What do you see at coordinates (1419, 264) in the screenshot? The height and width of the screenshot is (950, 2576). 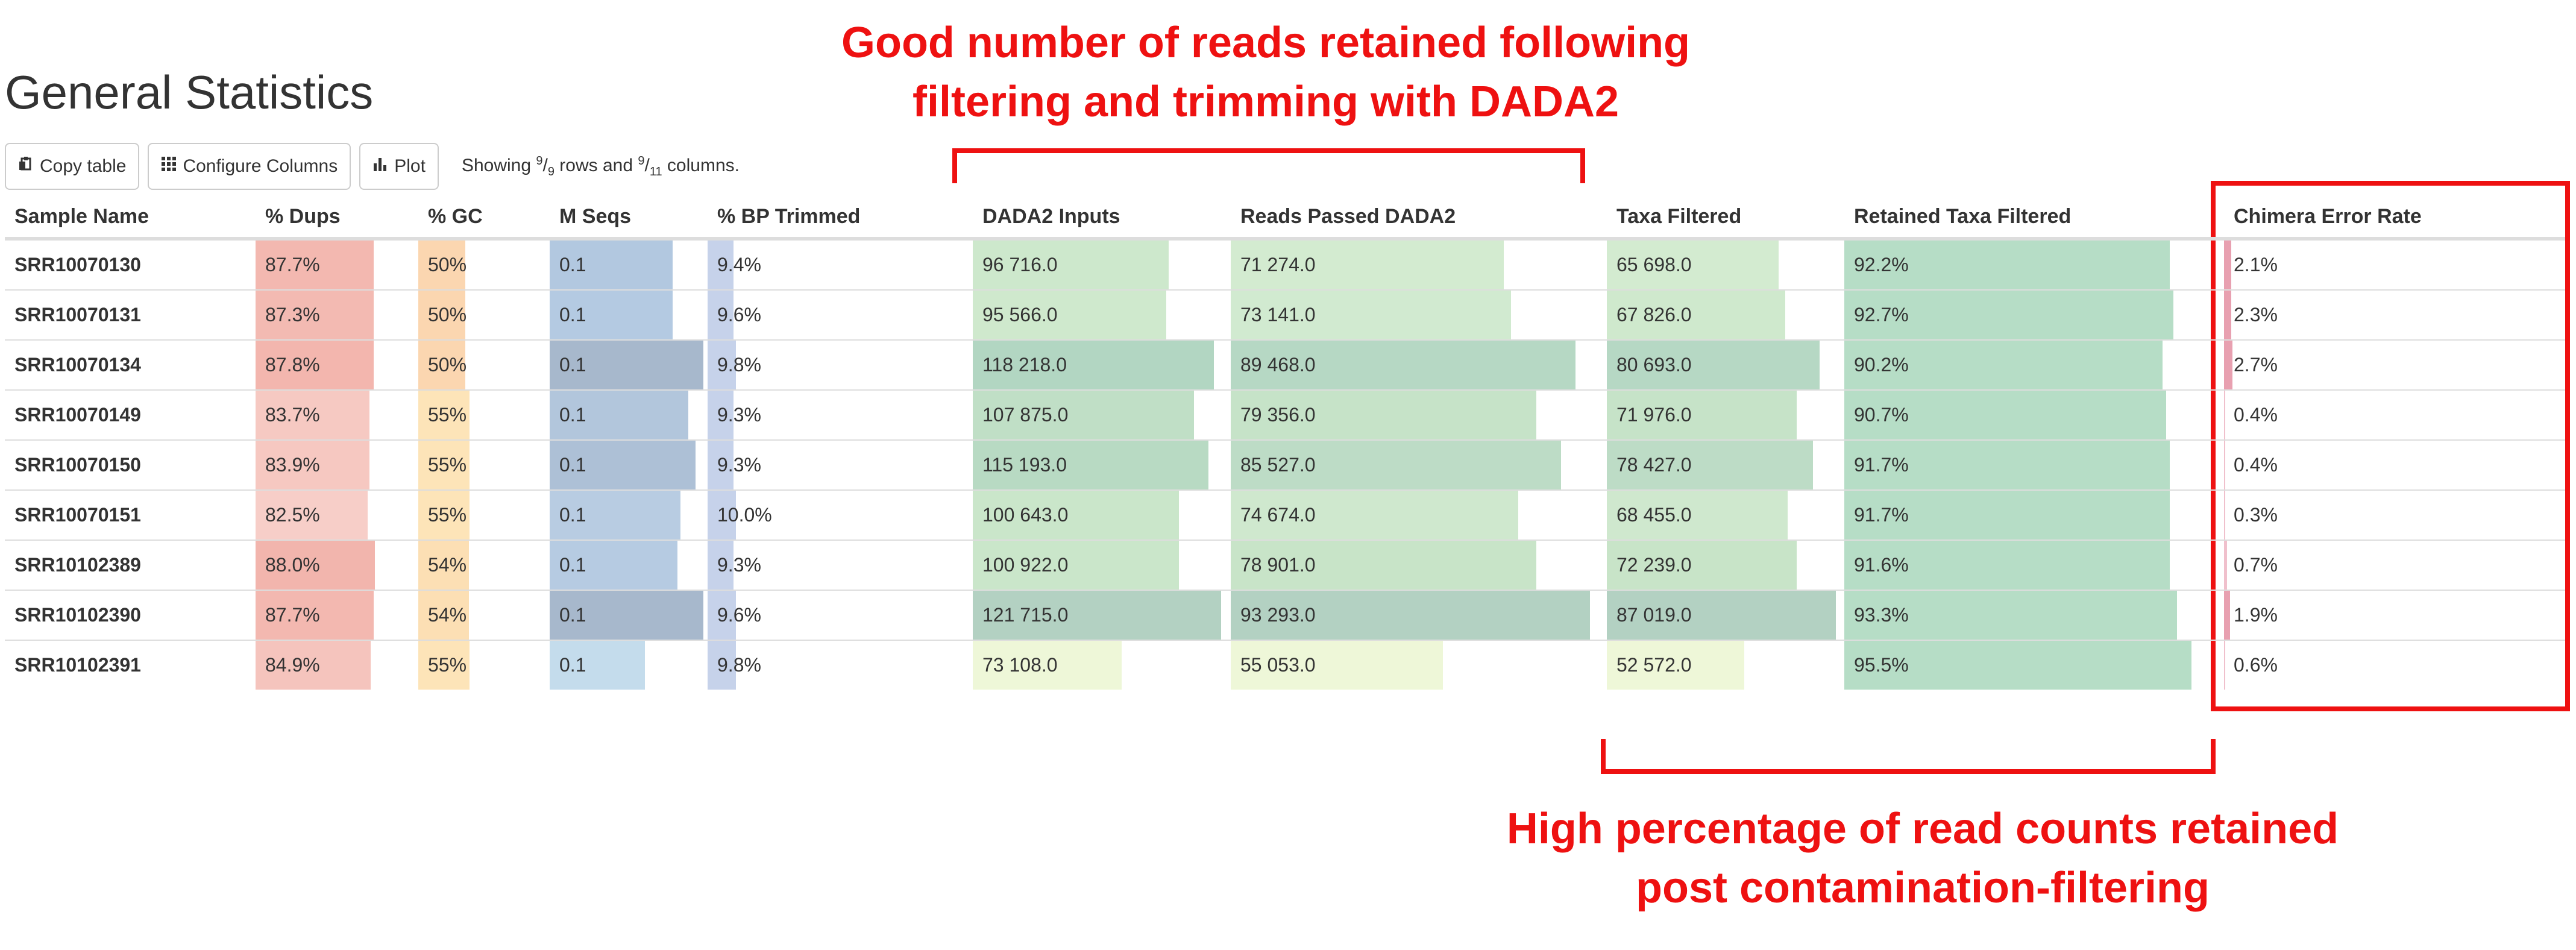 I see `passed-cell: 71 274.0` at bounding box center [1419, 264].